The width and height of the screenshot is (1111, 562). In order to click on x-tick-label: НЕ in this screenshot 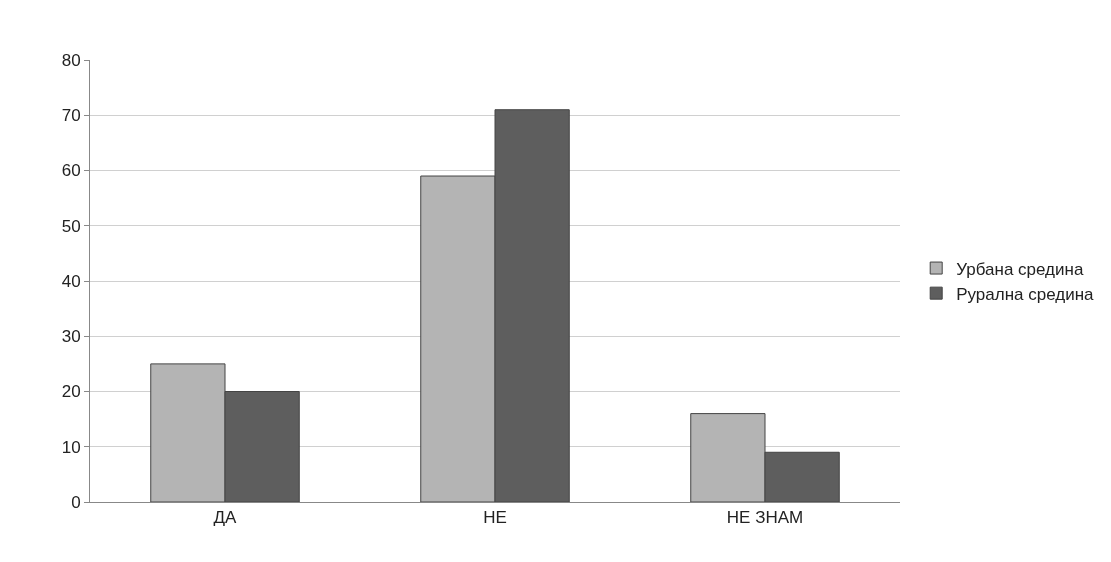, I will do `click(495, 518)`.